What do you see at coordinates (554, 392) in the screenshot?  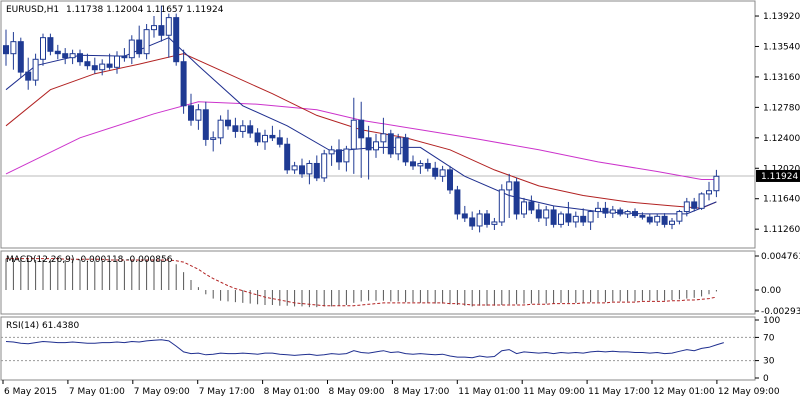 I see `time-tick-label: 11 May 09:00` at bounding box center [554, 392].